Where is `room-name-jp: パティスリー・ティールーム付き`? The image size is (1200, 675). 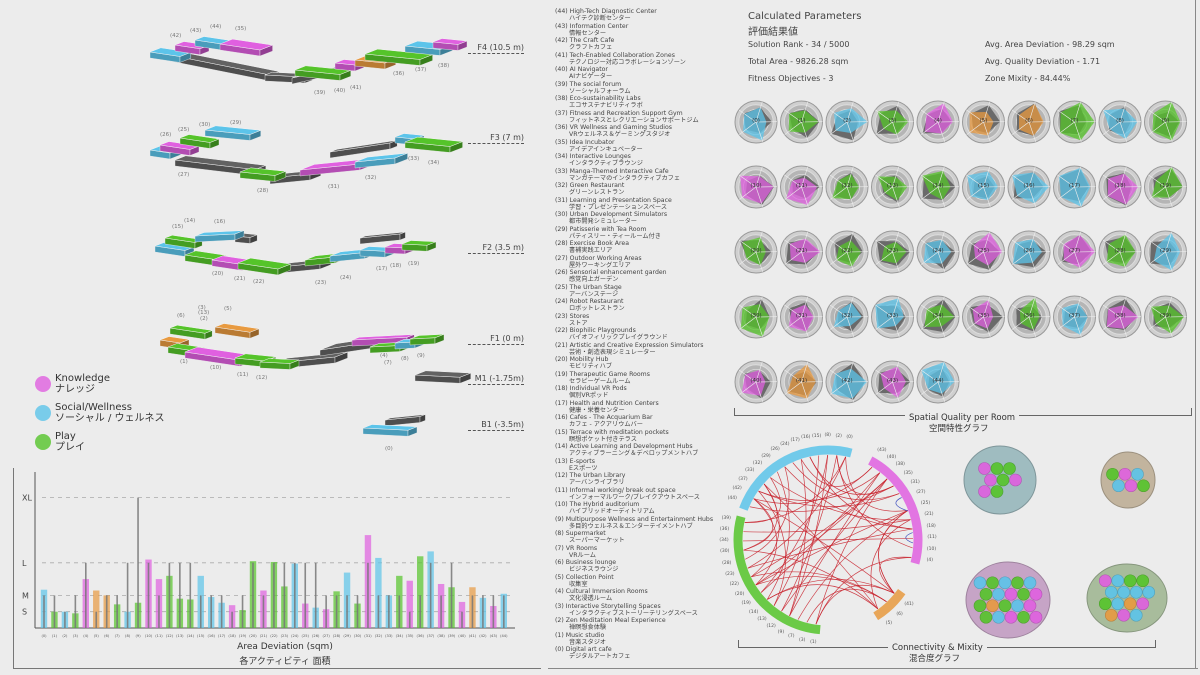 room-name-jp: パティスリー・ティールーム付き is located at coordinates (615, 236).